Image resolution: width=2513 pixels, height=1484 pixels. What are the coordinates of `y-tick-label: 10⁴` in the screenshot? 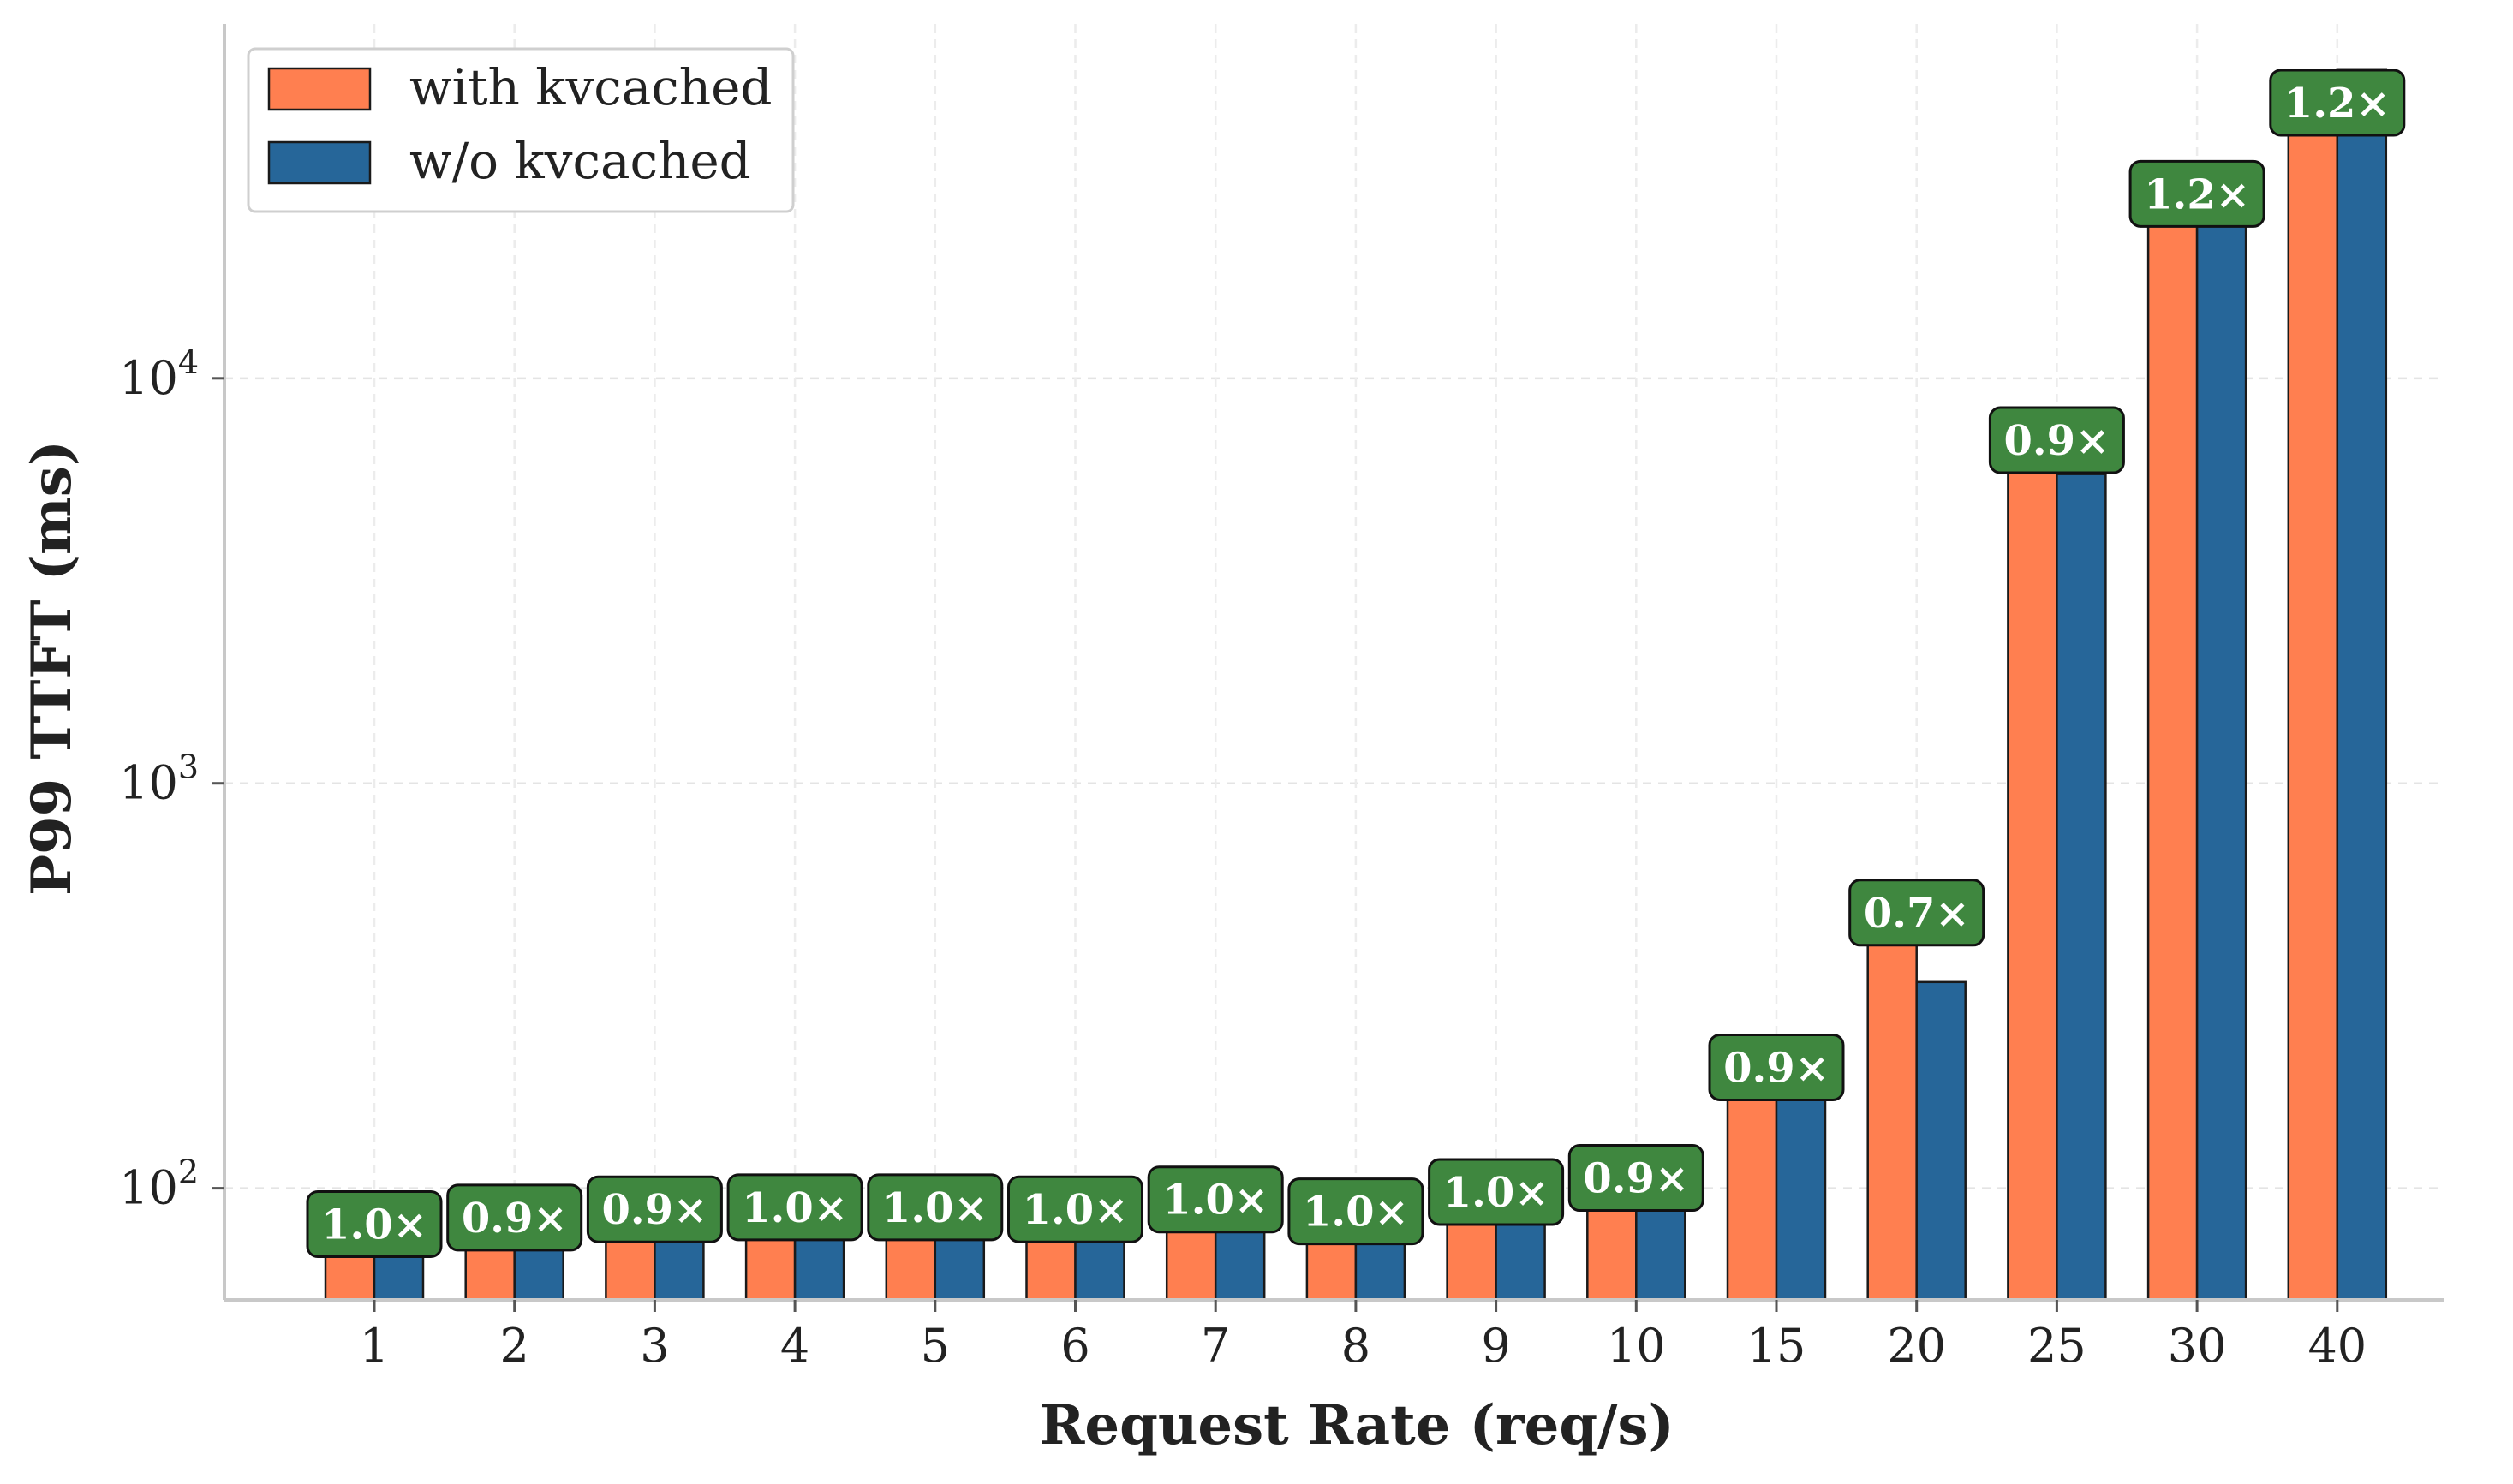 It's located at (159, 374).